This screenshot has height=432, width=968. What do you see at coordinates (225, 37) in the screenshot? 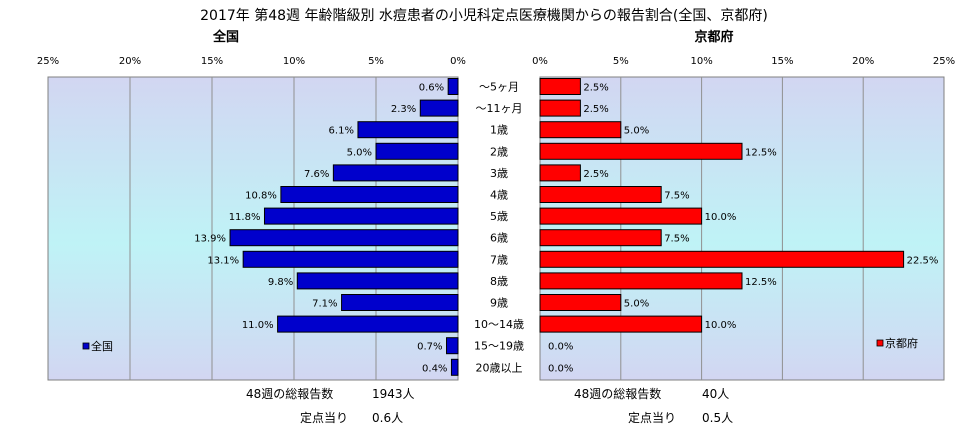
I see `left-panel-title: 全国` at bounding box center [225, 37].